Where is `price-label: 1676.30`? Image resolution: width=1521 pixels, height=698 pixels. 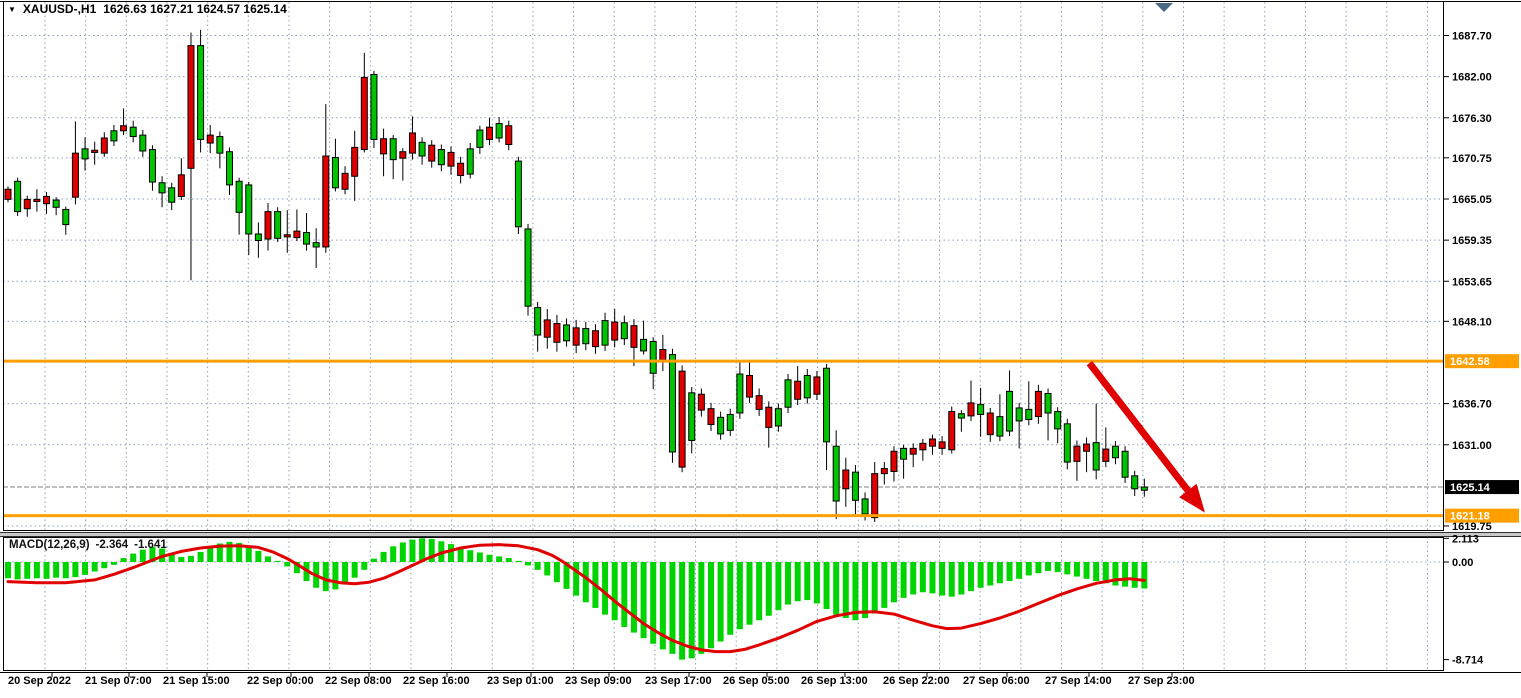
price-label: 1676.30 is located at coordinates (1472, 119).